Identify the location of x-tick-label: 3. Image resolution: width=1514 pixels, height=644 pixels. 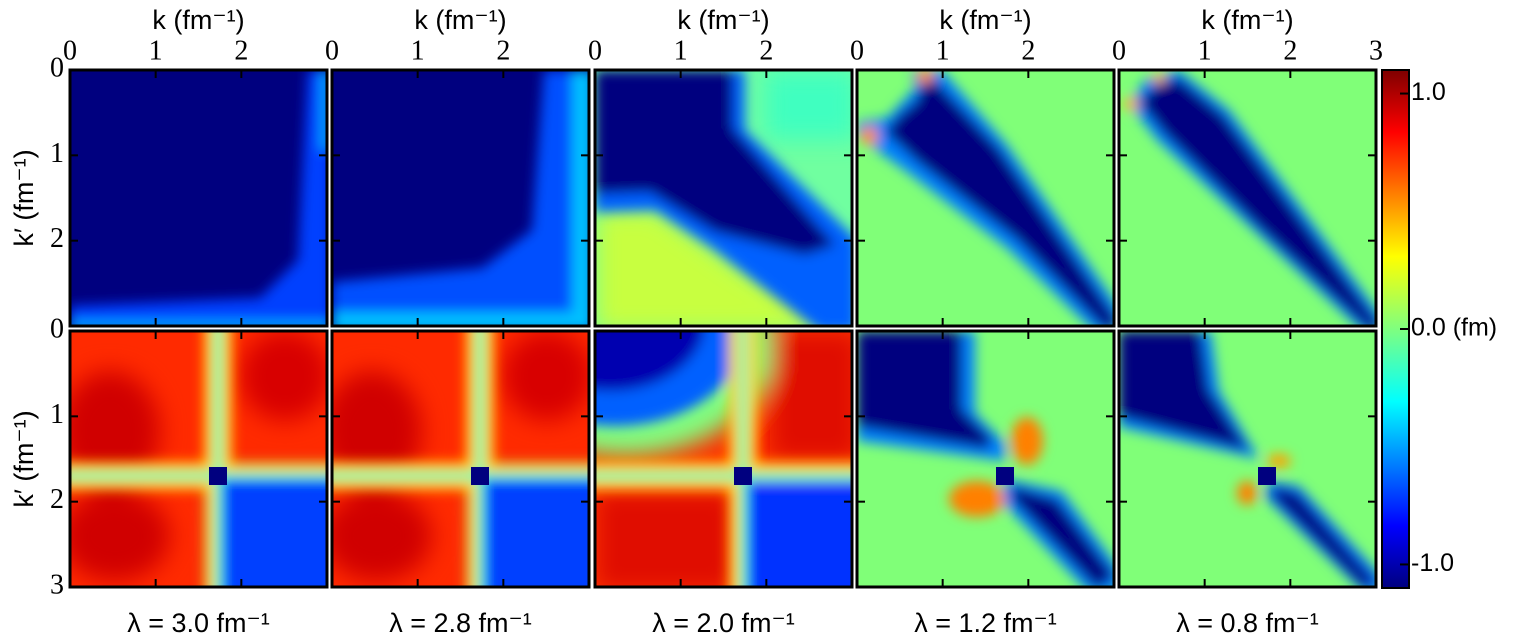
(1376, 50).